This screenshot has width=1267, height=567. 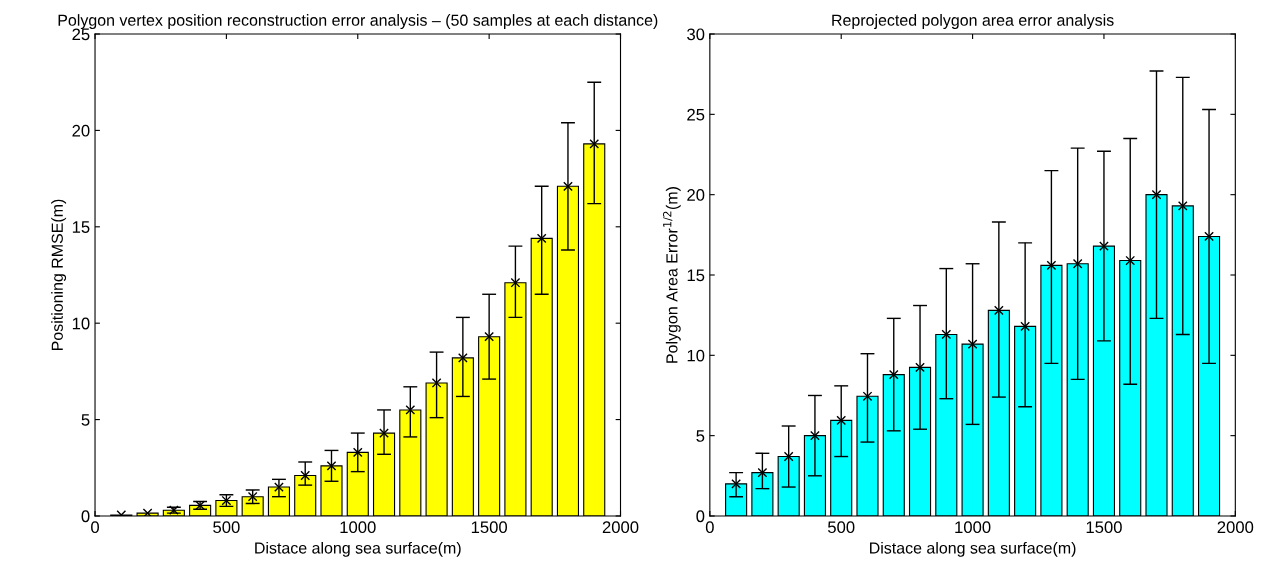 I want to click on chart-title: Polygon vertex position reconstruction error analysis – (50 samples at each distance), so click(x=358, y=21).